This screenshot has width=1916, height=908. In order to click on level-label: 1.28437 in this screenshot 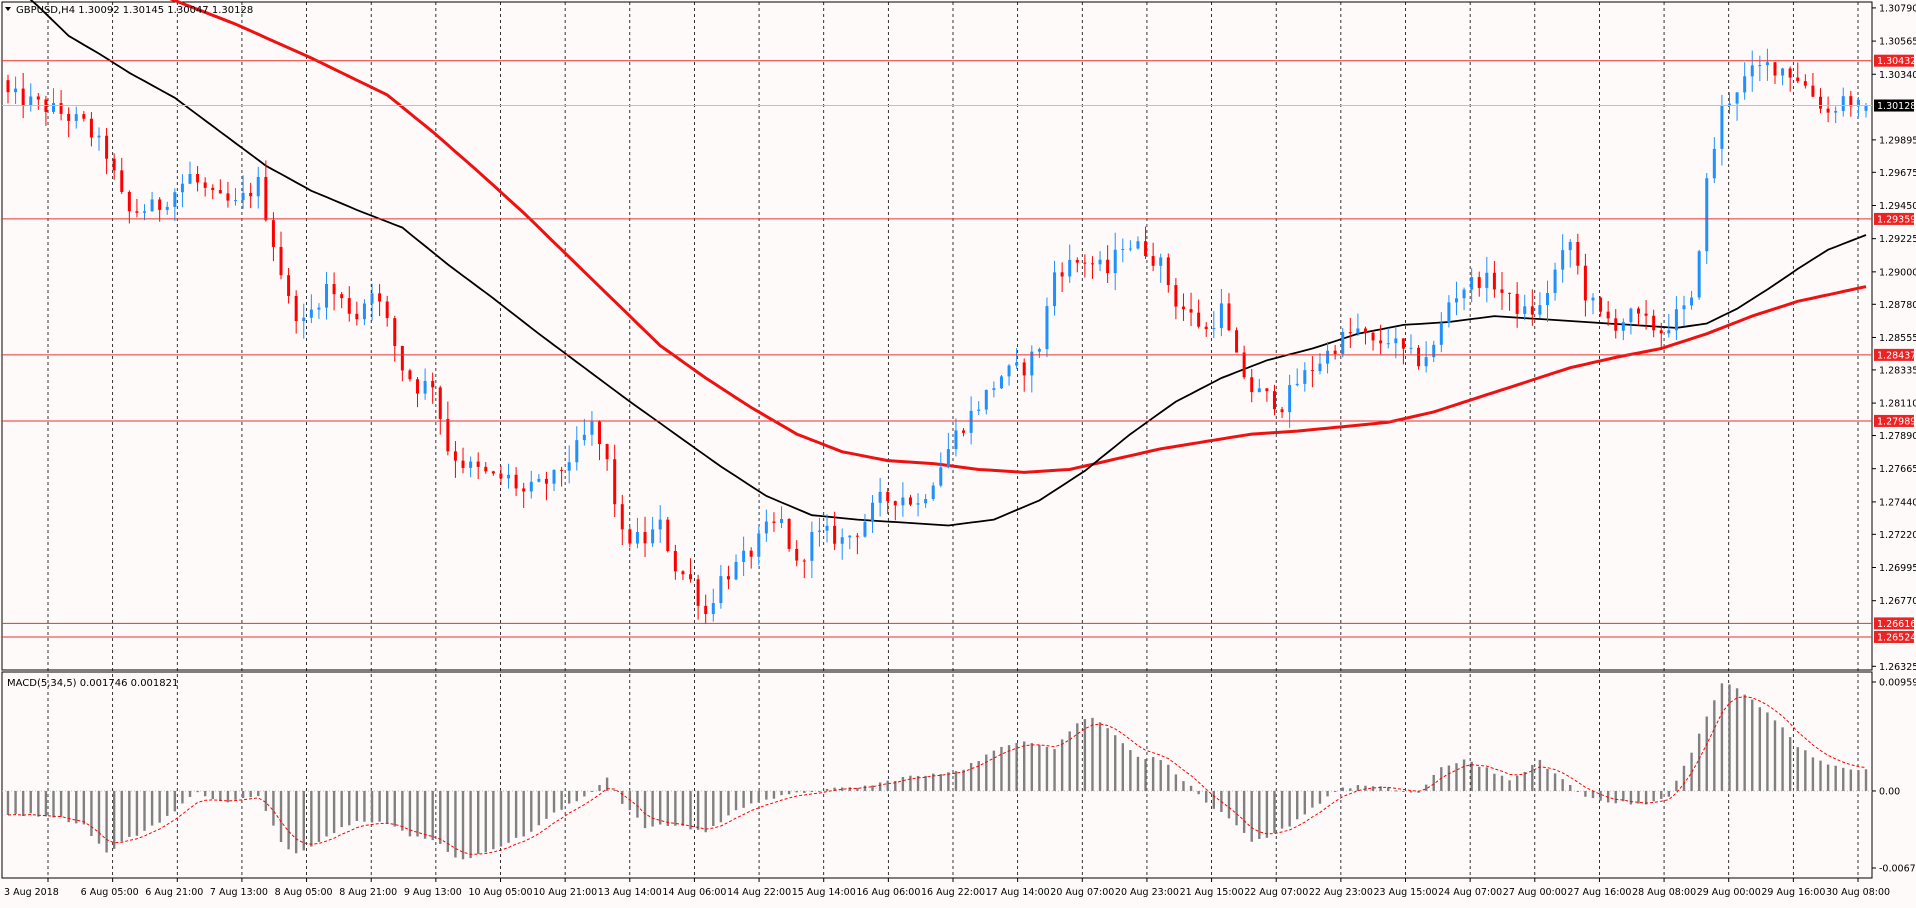, I will do `click(1896, 355)`.